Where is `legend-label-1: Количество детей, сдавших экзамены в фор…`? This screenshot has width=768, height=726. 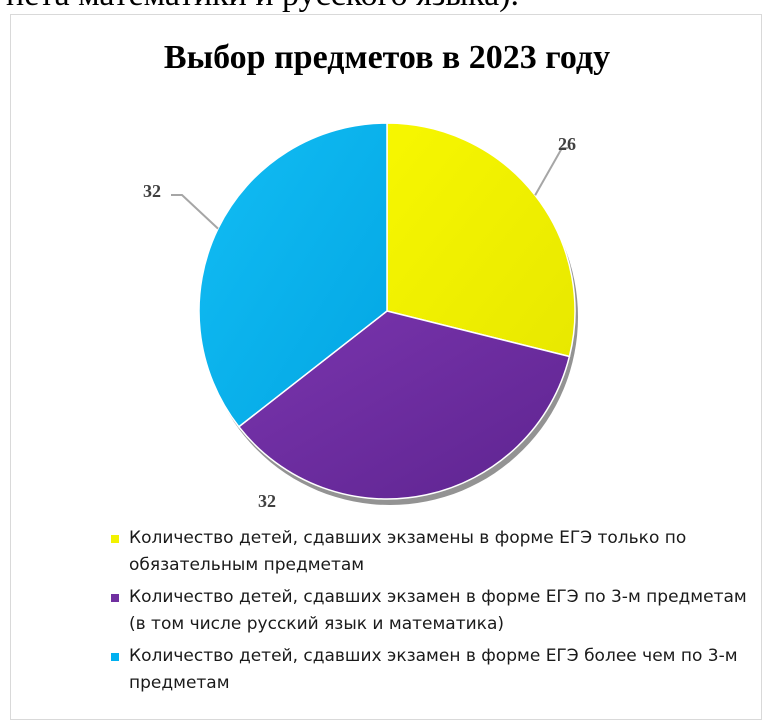 legend-label-1: Количество детей, сдавших экзамены в фор… is located at coordinates (408, 551).